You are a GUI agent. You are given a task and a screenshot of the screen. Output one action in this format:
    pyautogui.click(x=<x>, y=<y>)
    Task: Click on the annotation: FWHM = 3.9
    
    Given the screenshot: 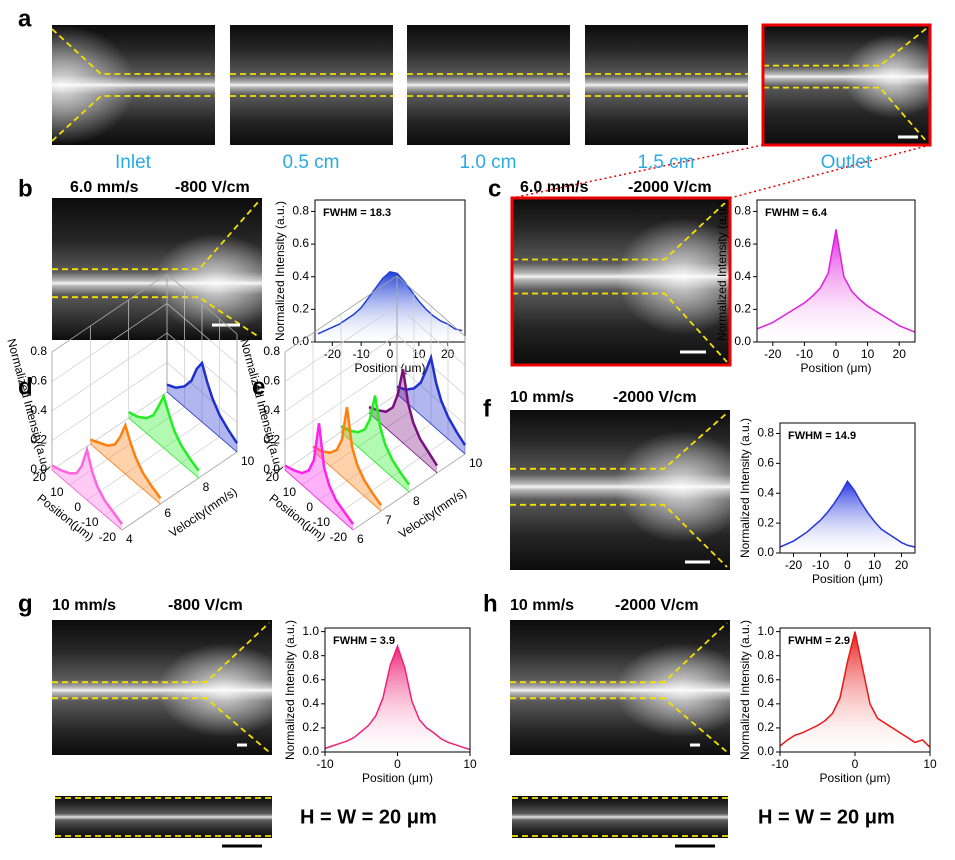 What is the action you would take?
    pyautogui.click(x=364, y=641)
    